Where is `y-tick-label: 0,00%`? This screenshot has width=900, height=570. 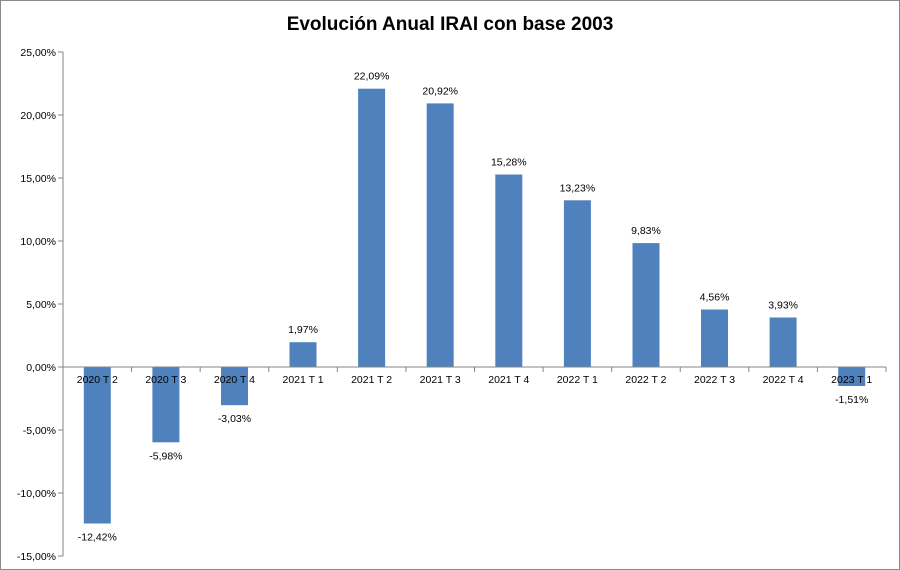 y-tick-label: 0,00% is located at coordinates (41, 368).